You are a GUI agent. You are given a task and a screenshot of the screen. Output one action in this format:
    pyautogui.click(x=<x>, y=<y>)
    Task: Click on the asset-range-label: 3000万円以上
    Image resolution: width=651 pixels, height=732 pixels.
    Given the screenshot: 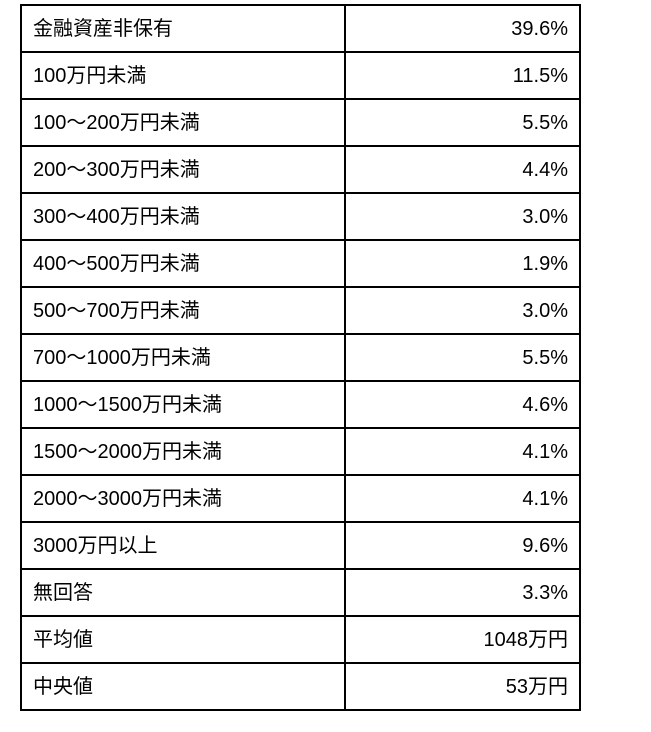 What is the action you would take?
    pyautogui.click(x=183, y=545)
    